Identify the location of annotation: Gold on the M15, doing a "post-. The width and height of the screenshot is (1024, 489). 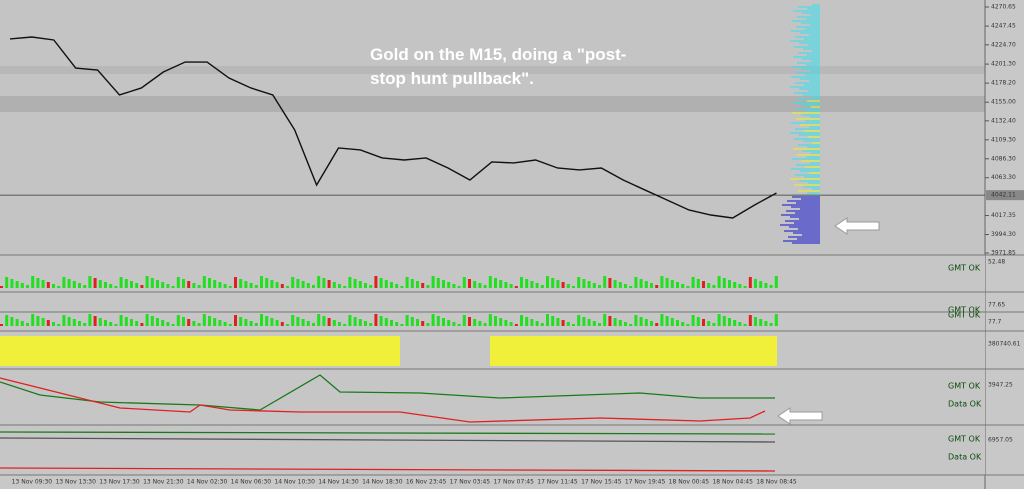
(498, 54).